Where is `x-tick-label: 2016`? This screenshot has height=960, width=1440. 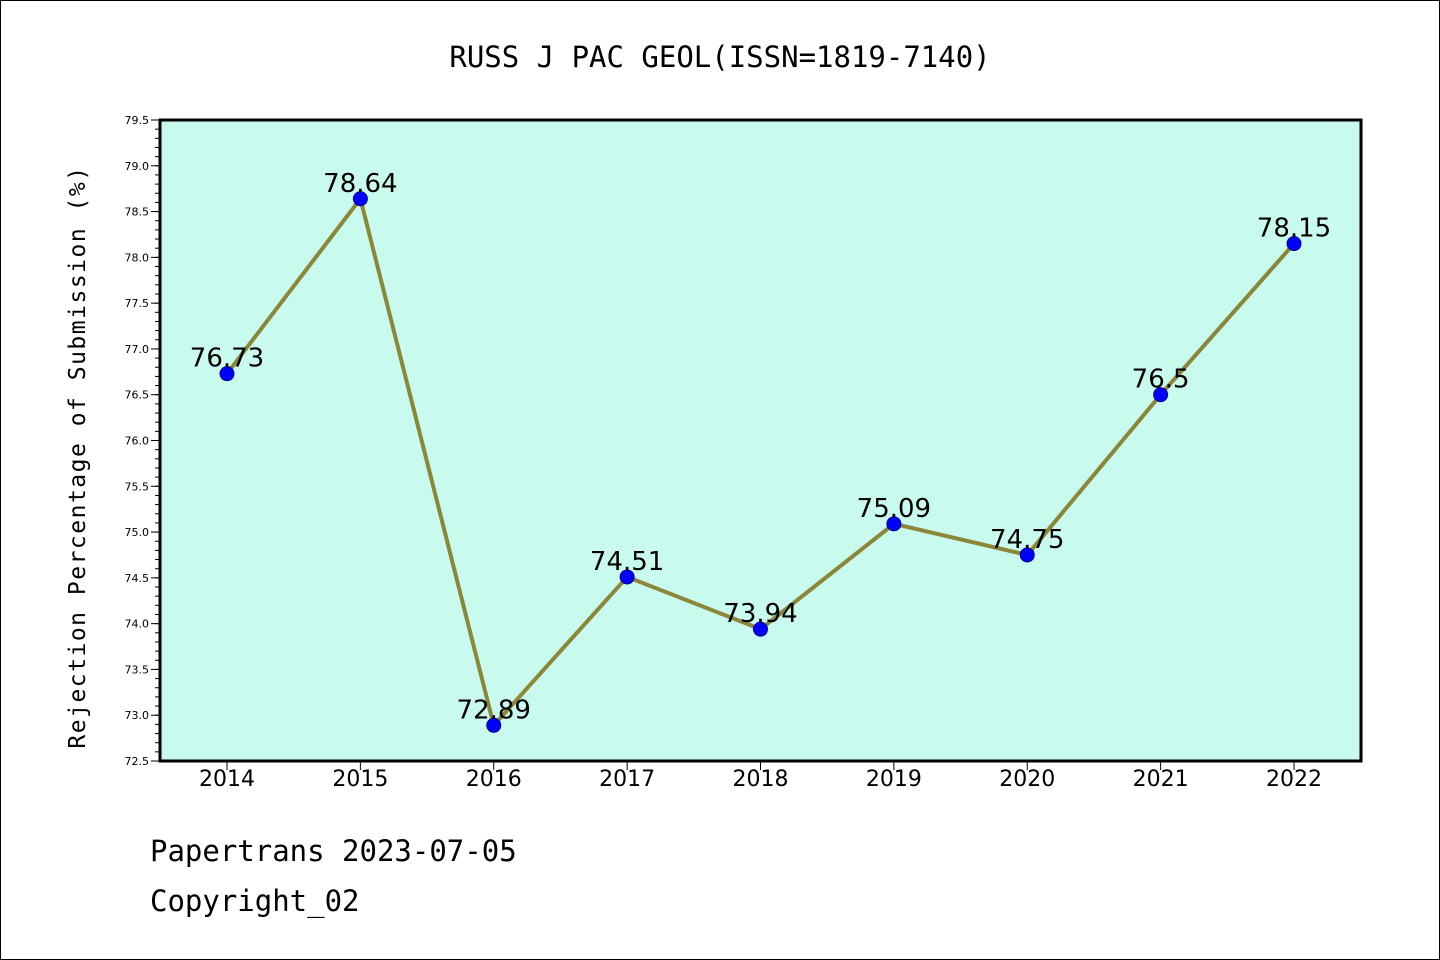 x-tick-label: 2016 is located at coordinates (494, 779).